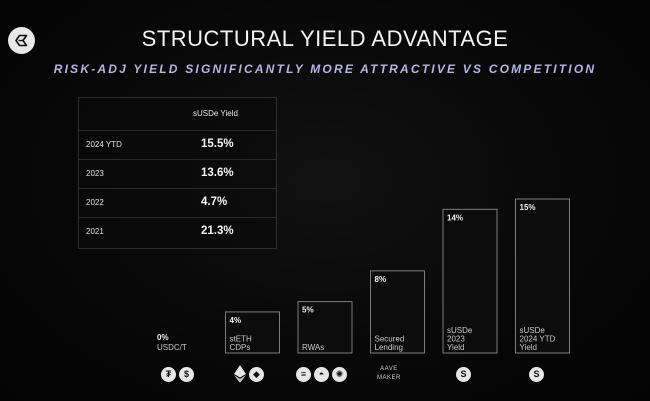  What do you see at coordinates (177, 374) in the screenshot?
I see `usdc-t-icons: ₮ $` at bounding box center [177, 374].